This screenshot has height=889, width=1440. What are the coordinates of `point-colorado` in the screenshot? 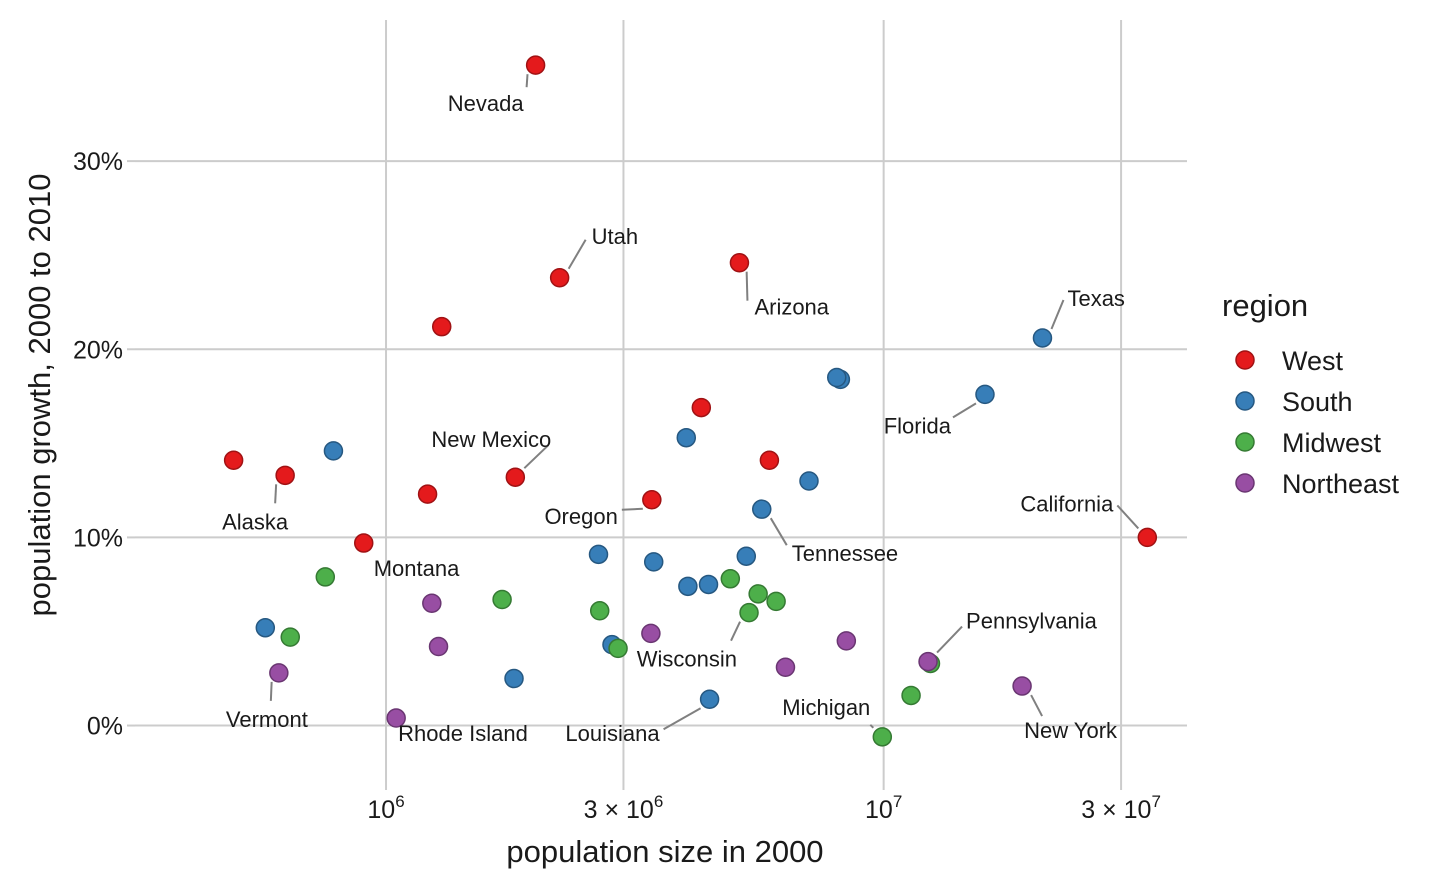 It's located at (701, 407).